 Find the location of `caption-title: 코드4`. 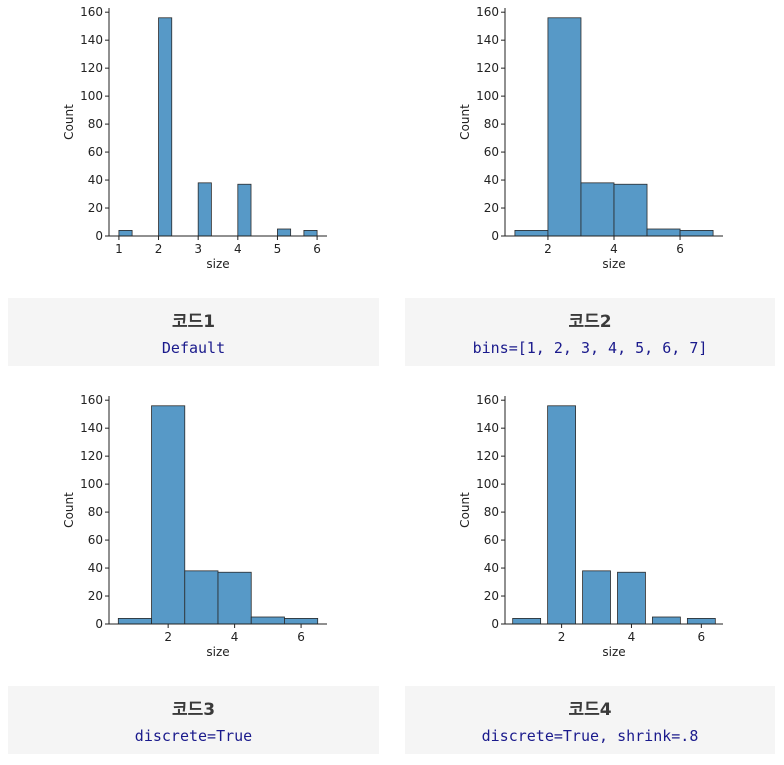

caption-title: 코드4 is located at coordinates (590, 710).